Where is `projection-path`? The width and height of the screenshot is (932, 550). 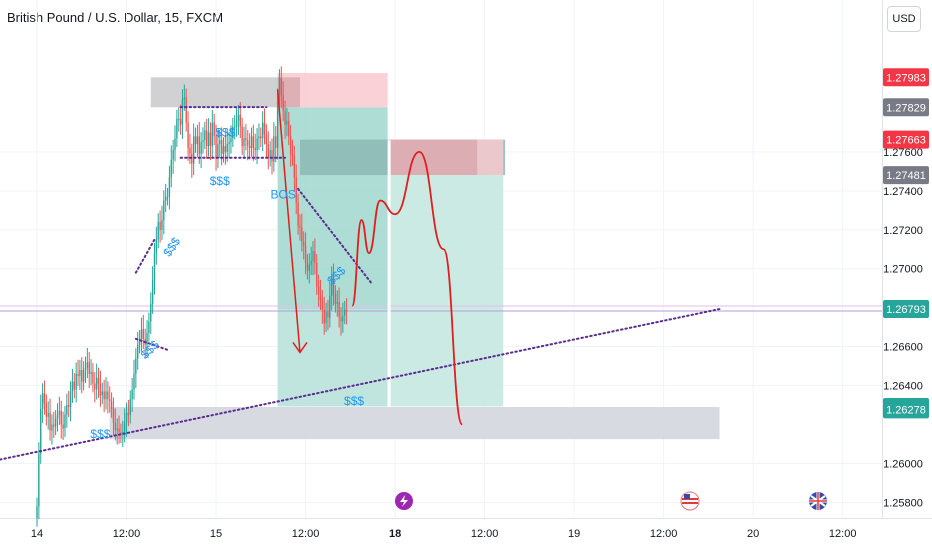
projection-path is located at coordinates (407, 288).